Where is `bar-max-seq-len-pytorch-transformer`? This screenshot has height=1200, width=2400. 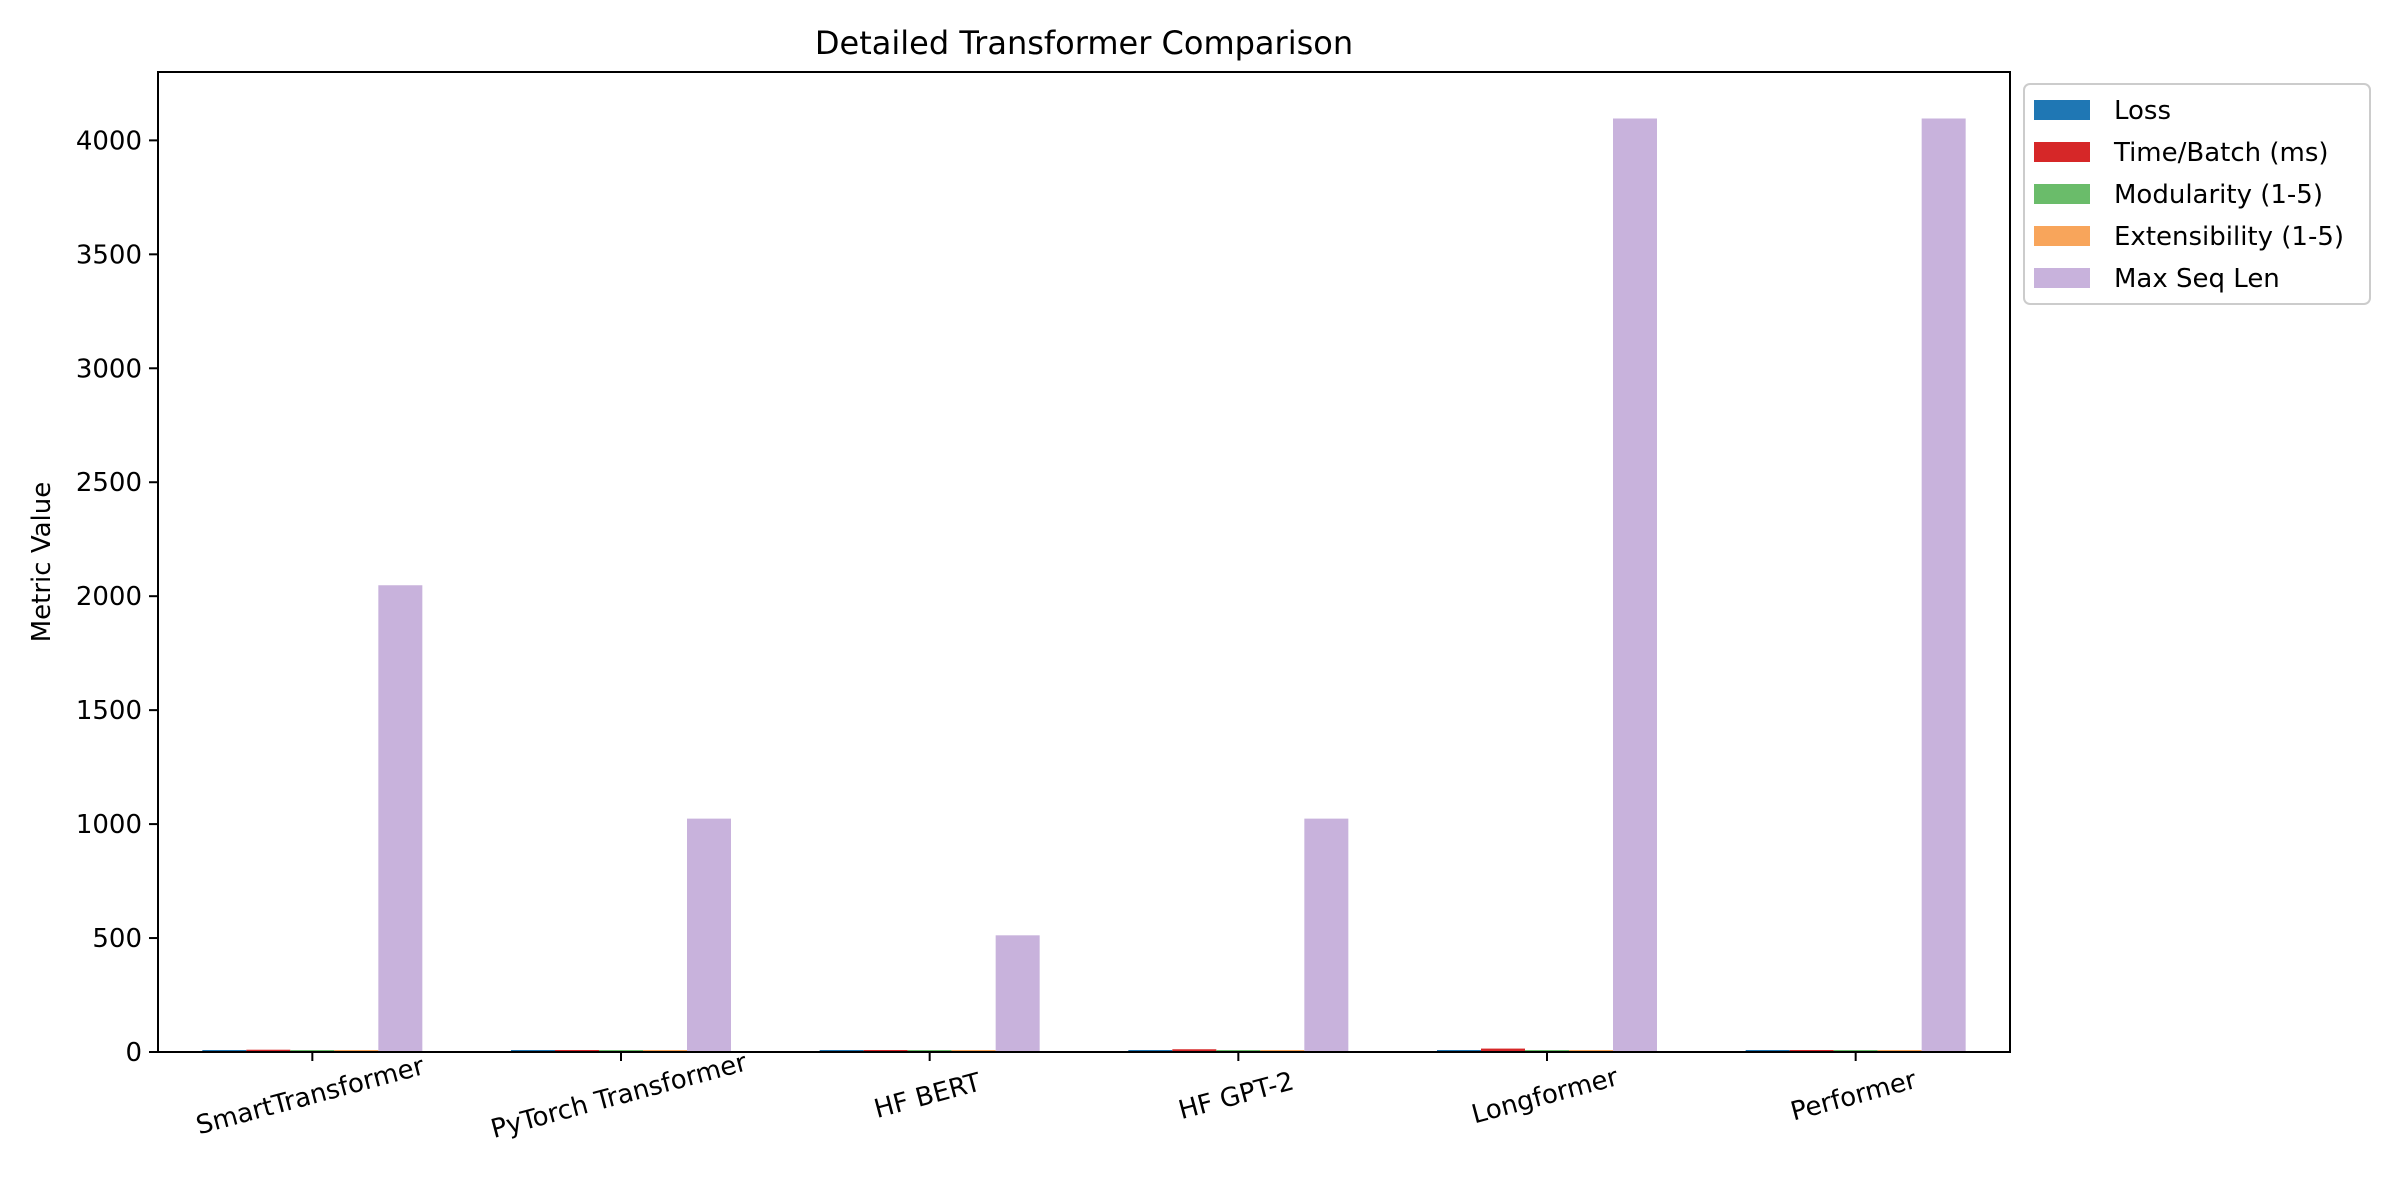 bar-max-seq-len-pytorch-transformer is located at coordinates (709, 935).